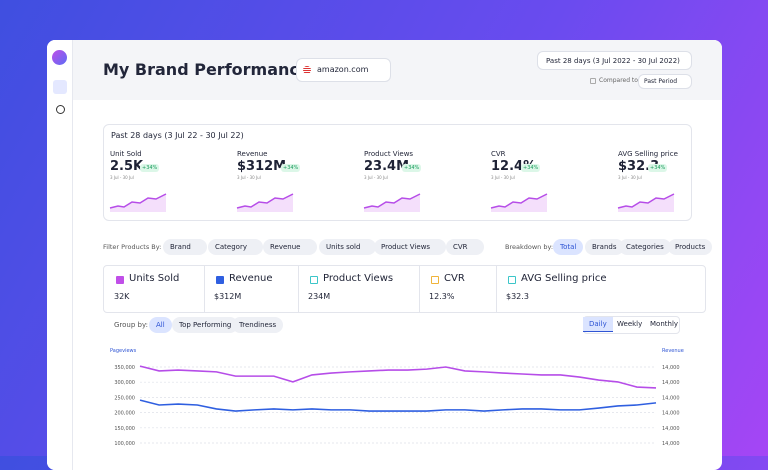  Describe the element at coordinates (307, 70) in the screenshot. I see `flag` at that location.